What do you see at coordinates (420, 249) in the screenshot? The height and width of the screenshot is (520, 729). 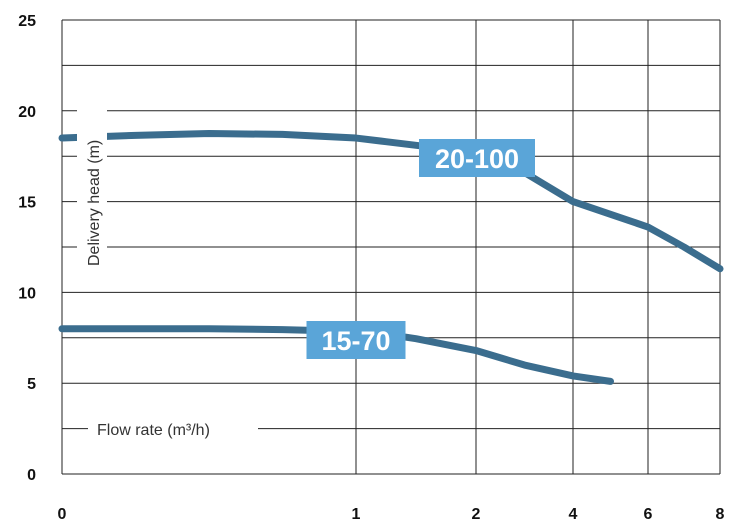 I see `series-labels: 20-100 15-70` at bounding box center [420, 249].